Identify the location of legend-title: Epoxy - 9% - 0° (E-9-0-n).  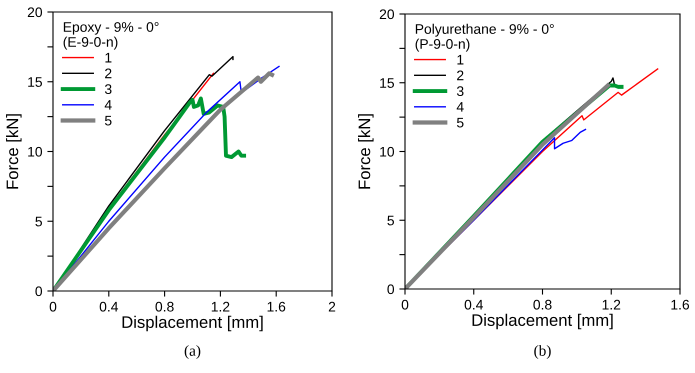
(111, 36).